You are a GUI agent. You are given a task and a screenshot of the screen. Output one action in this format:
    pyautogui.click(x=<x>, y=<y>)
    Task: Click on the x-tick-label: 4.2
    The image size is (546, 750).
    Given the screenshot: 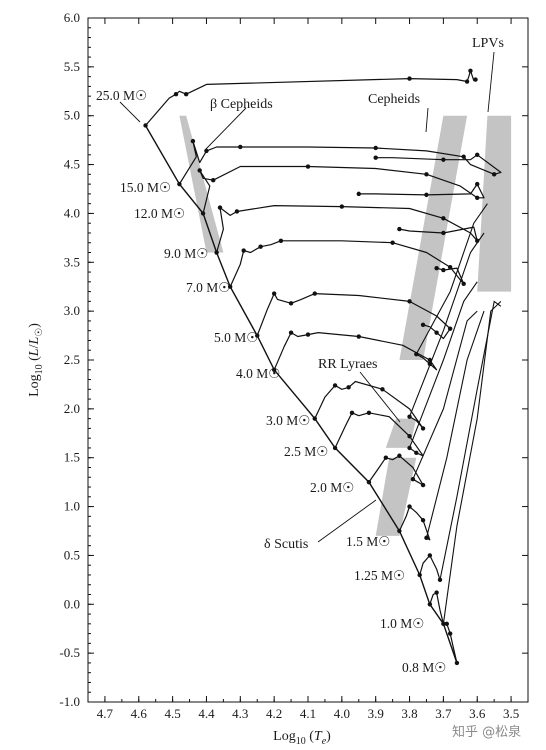 What is the action you would take?
    pyautogui.click(x=274, y=713)
    